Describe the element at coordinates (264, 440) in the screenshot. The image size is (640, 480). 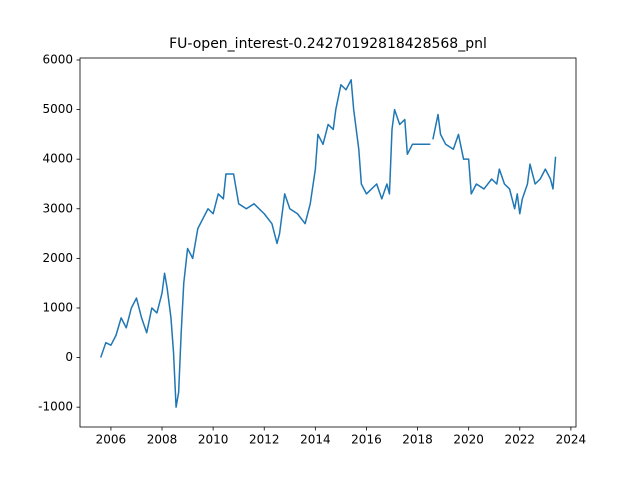
I see `x-tick-label: 2012` at that location.